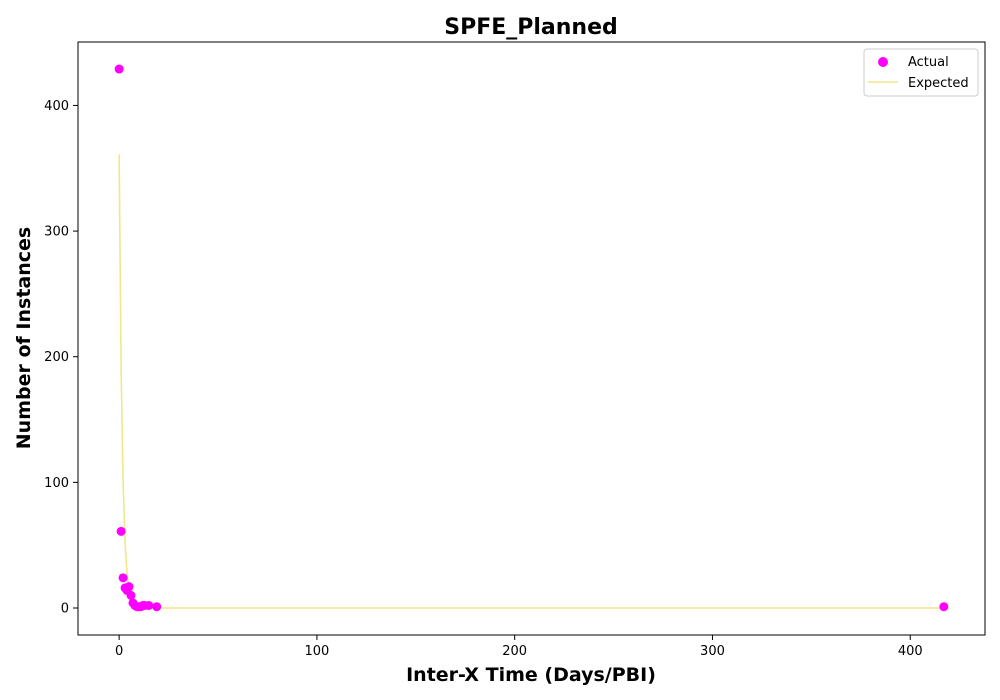 The image size is (1000, 700). I want to click on legend-expected-label: Expected, so click(938, 83).